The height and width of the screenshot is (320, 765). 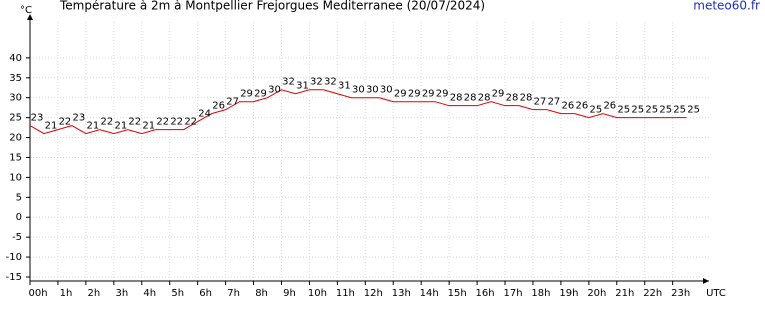 I want to click on x-tick-label: 21h, so click(x=624, y=293).